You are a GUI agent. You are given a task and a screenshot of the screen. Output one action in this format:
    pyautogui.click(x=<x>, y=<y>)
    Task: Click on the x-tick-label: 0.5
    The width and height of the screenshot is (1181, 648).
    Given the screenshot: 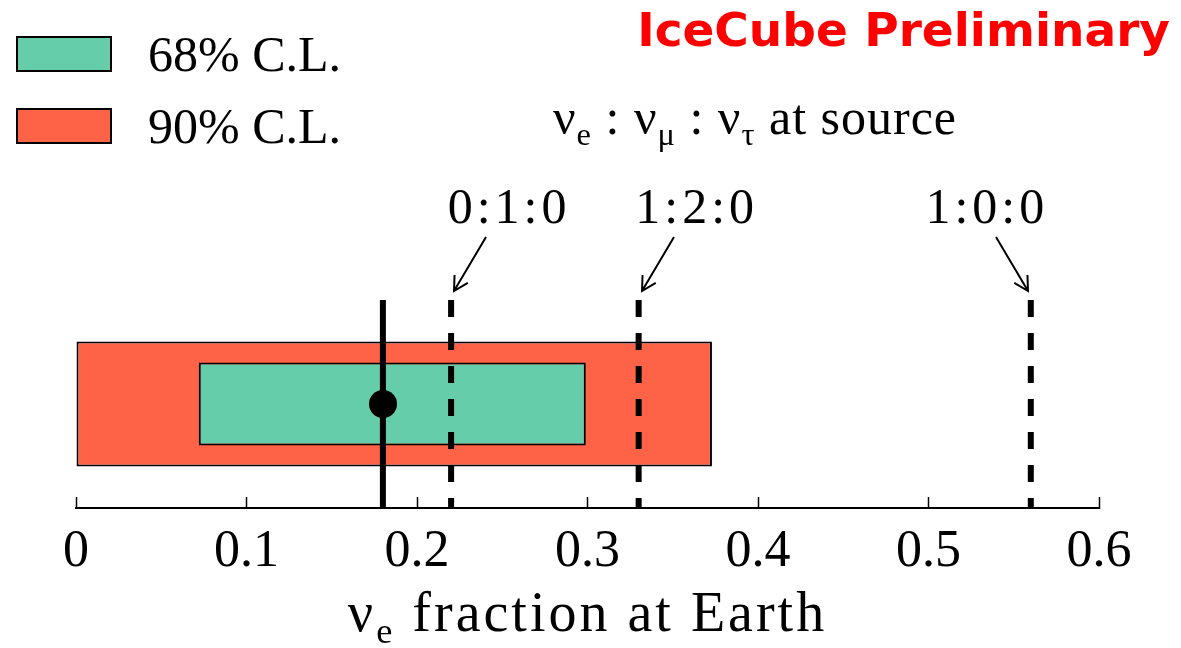 What is the action you would take?
    pyautogui.click(x=928, y=548)
    